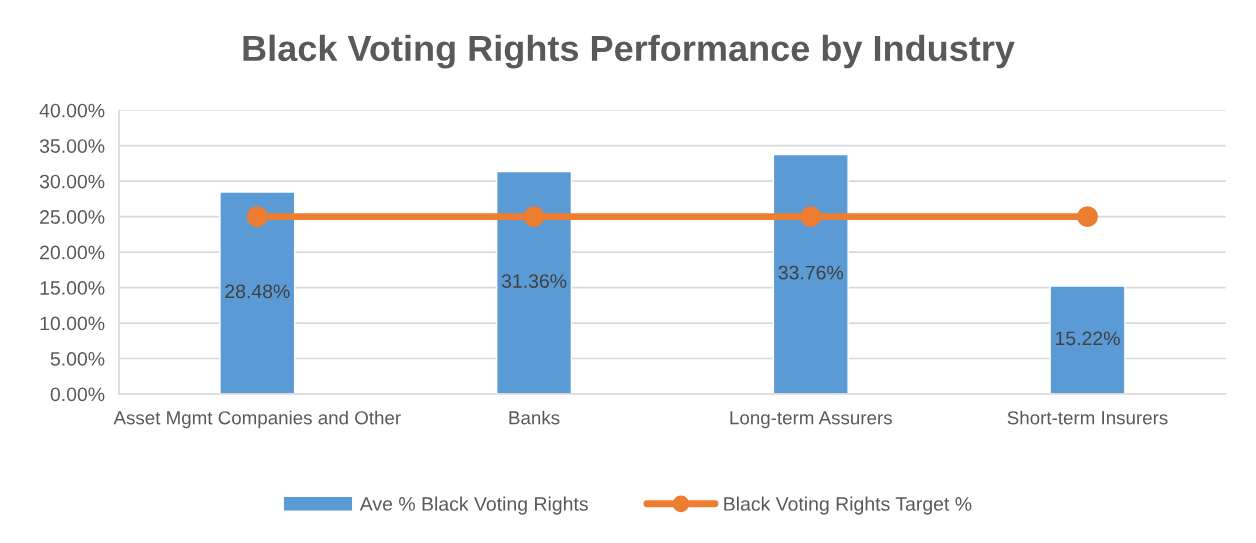 This screenshot has width=1256, height=543. I want to click on x-tick-label: Long-term Assurers, so click(811, 420).